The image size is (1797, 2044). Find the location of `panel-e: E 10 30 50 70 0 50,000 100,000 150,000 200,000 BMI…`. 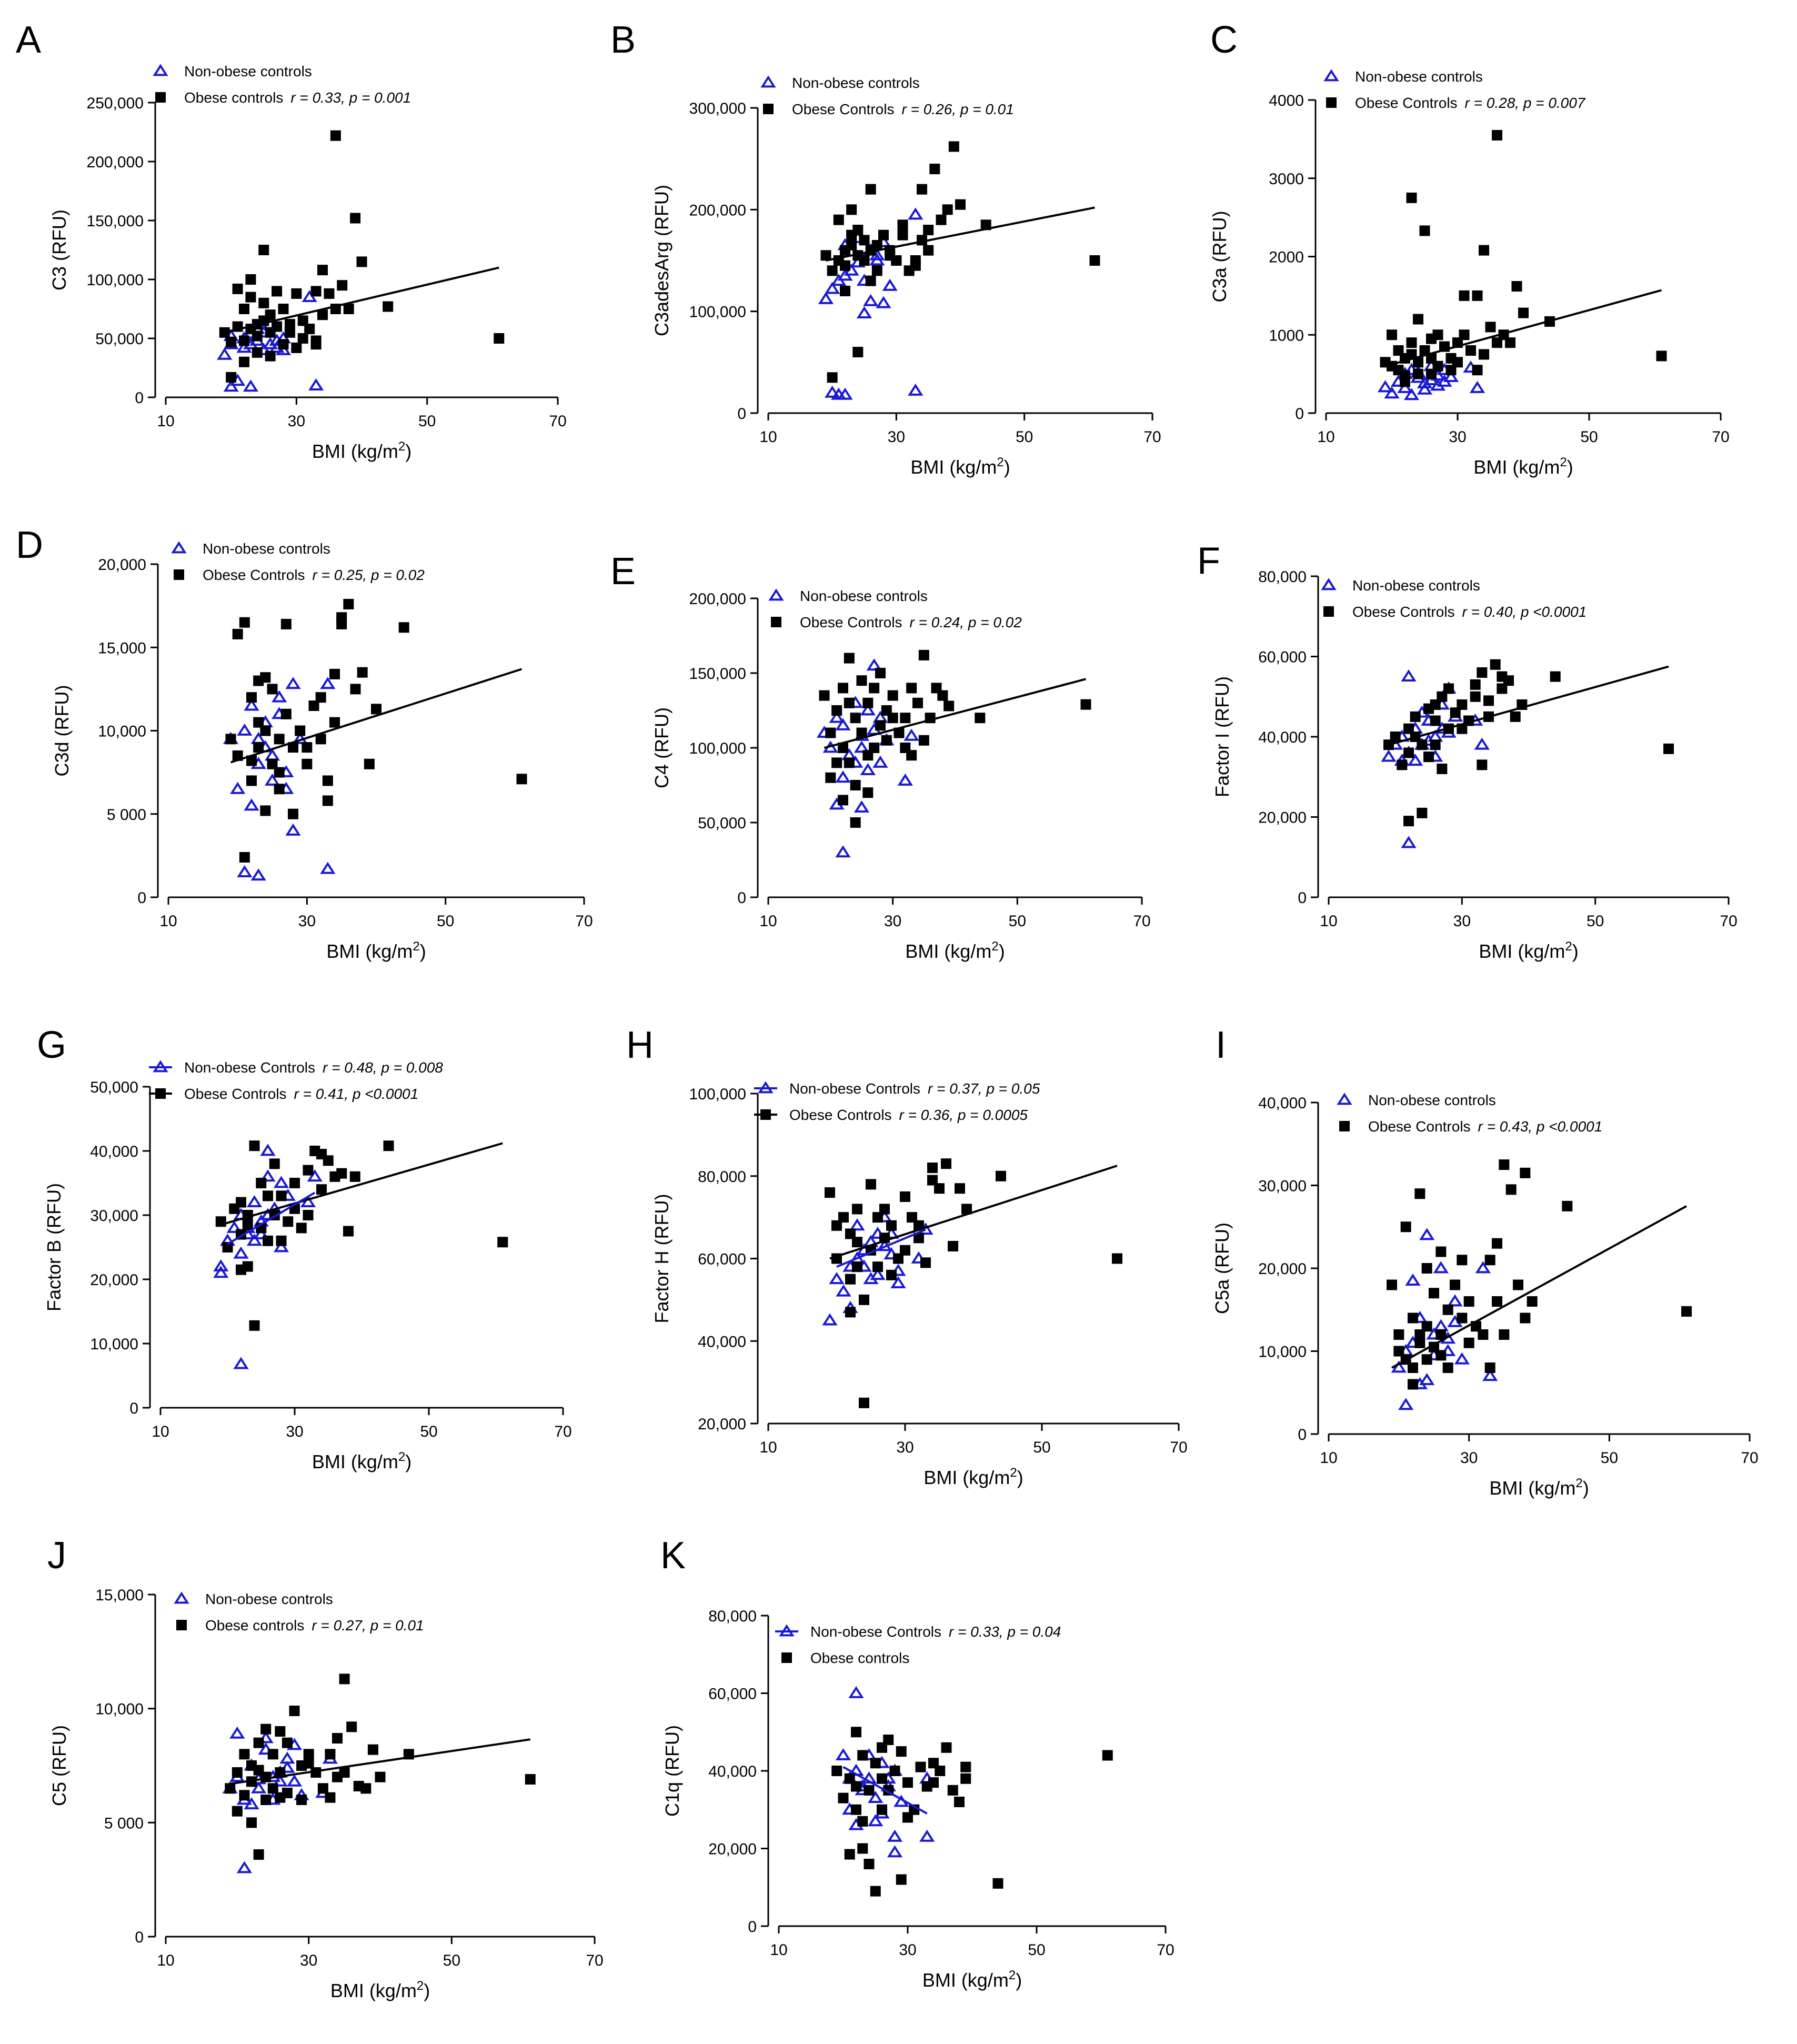

panel-e: E 10 30 50 70 0 50,000 100,000 150,000 200,000 BMI… is located at coordinates (880, 756).